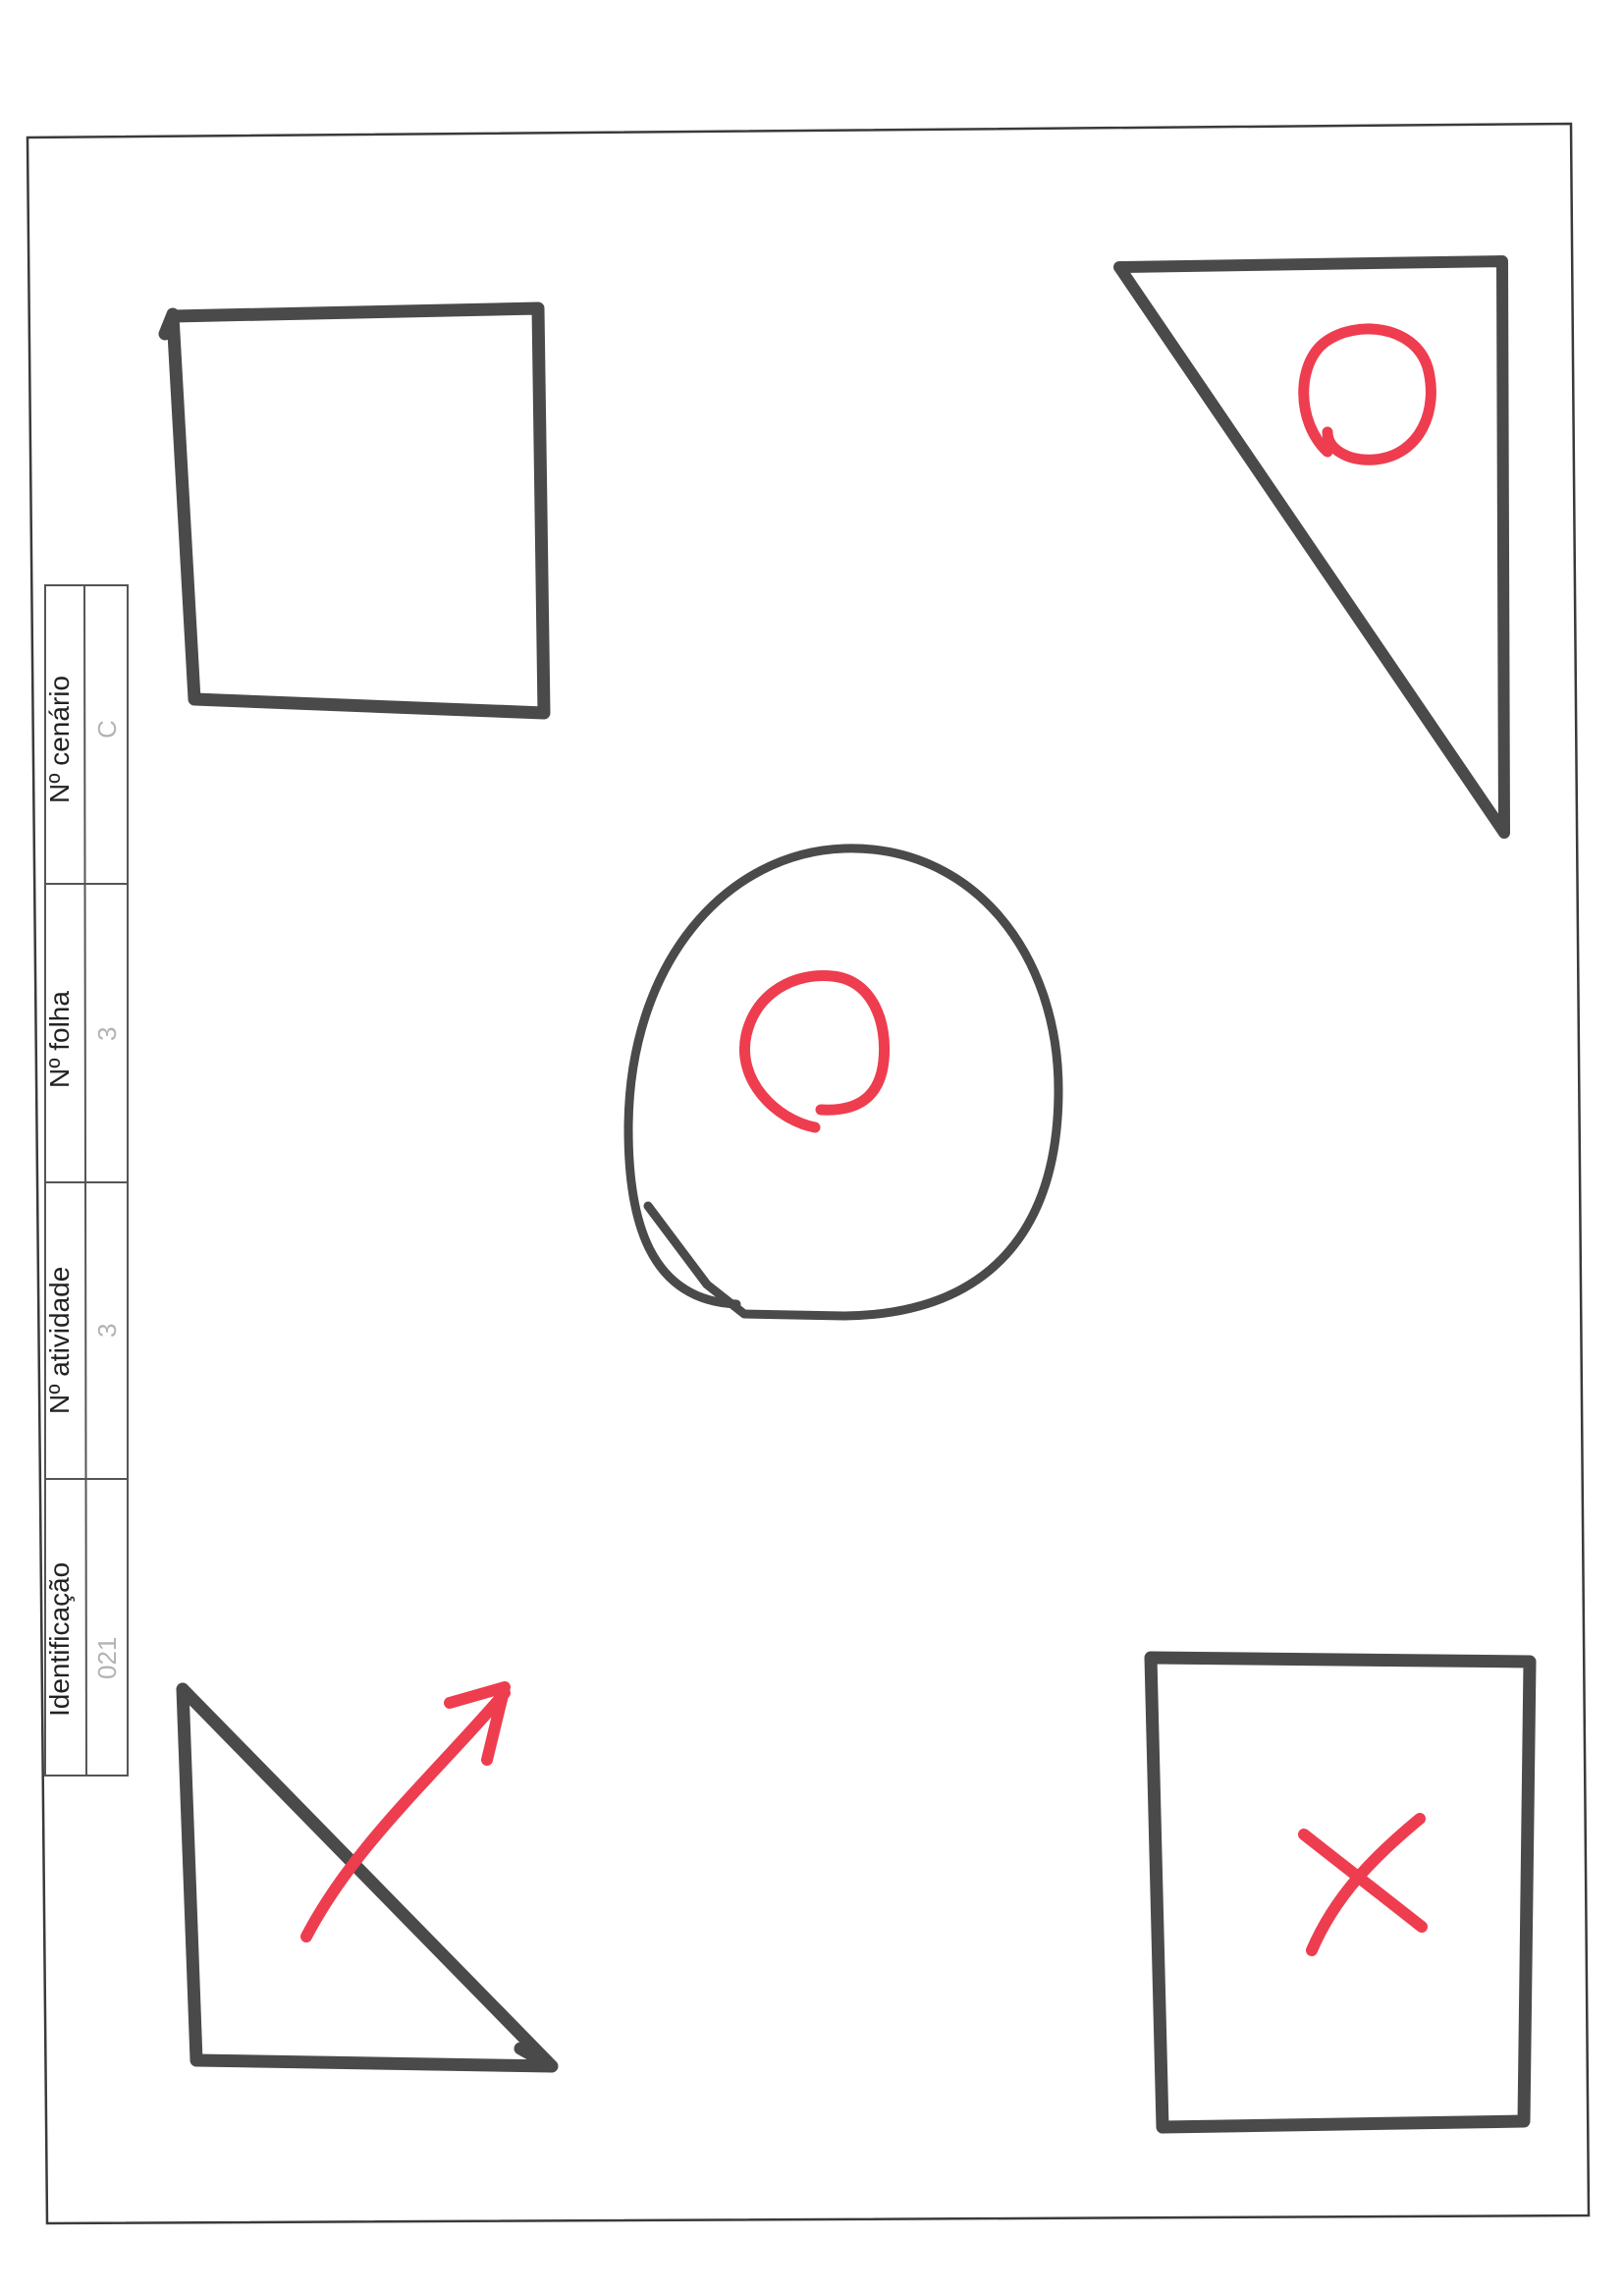  I want to click on triangle-shape-bottom-left, so click(367, 1877).